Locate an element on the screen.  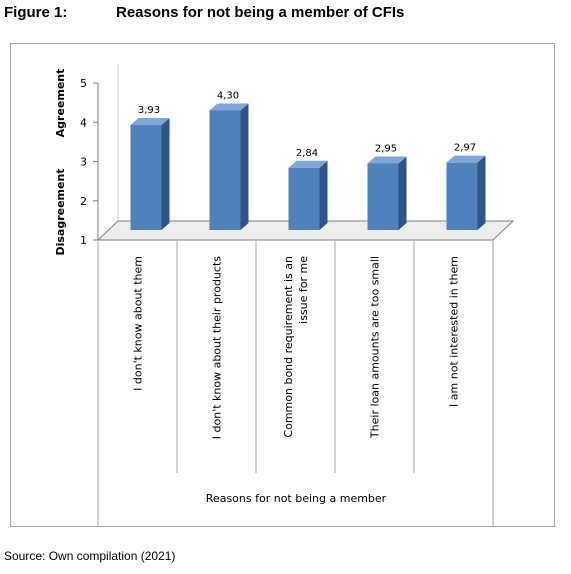
bar-value-label: 3,93 is located at coordinates (149, 110).